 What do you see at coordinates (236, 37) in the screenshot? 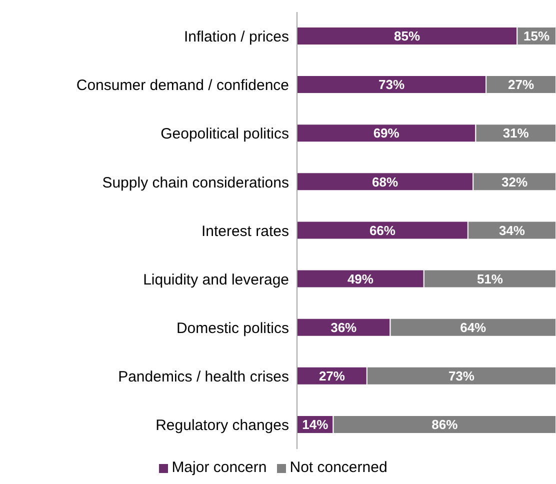
I see `y-tick-label: Inflation / prices` at bounding box center [236, 37].